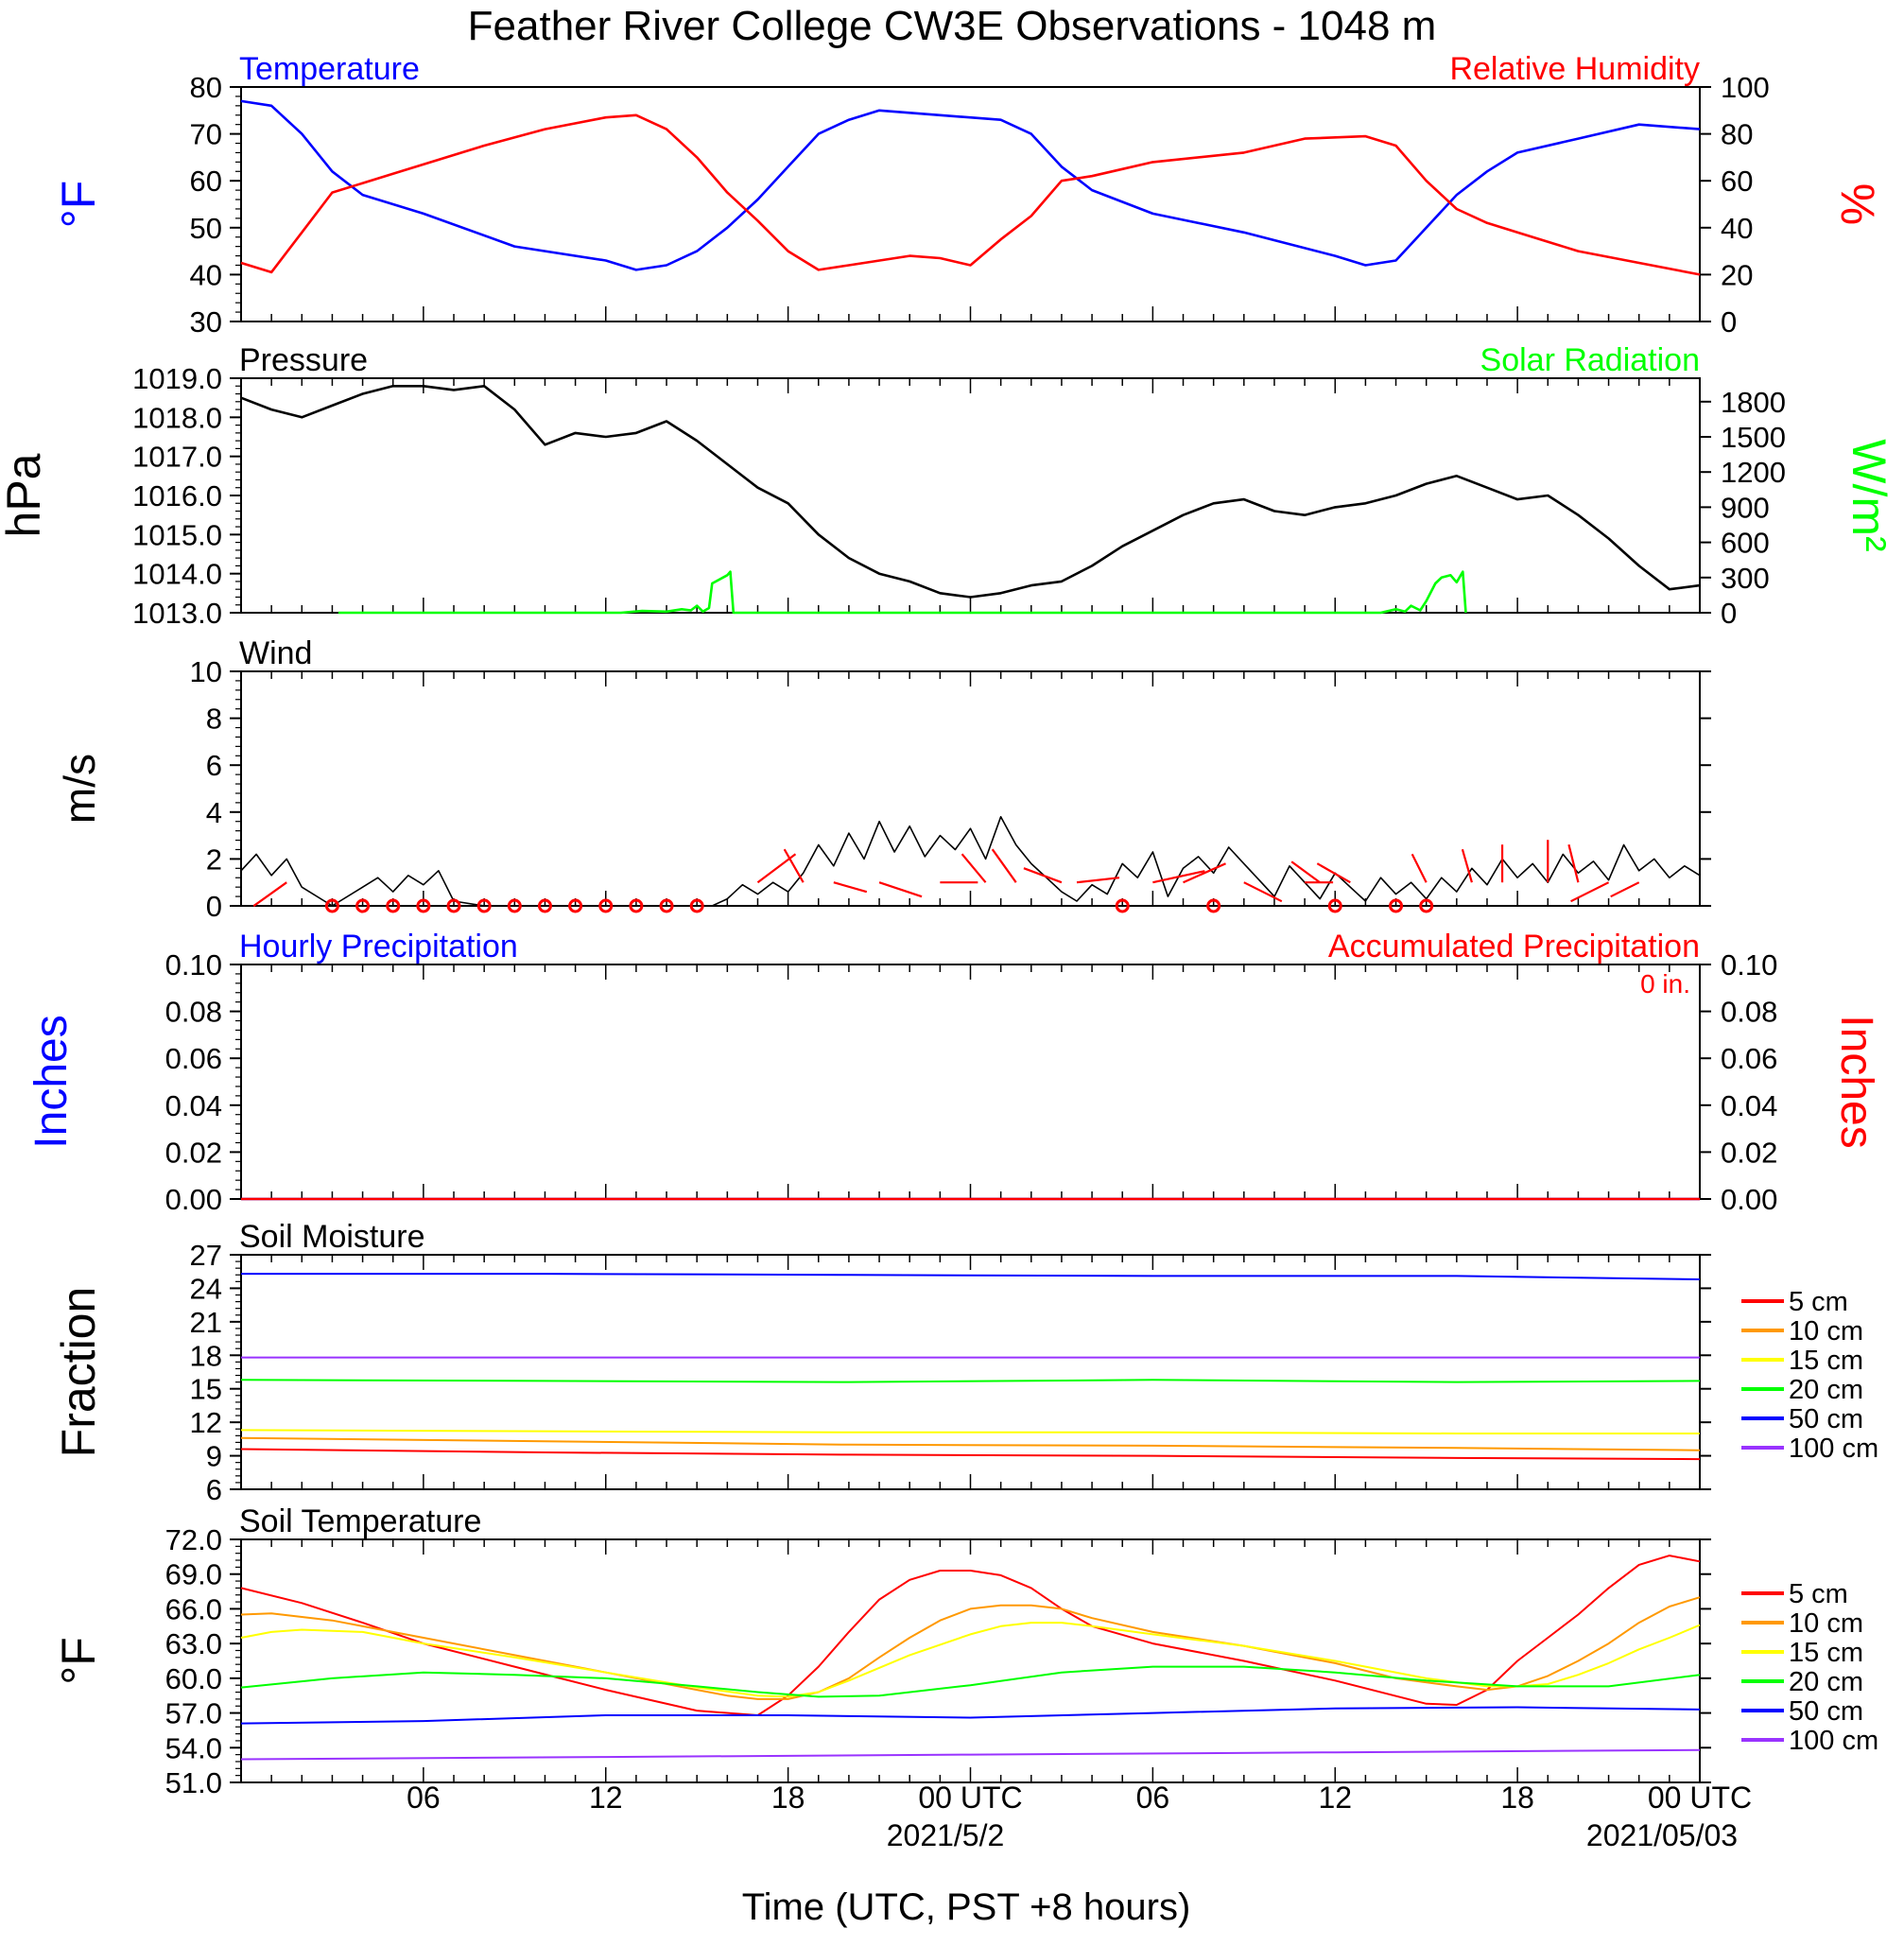  I want to click on legend-label-soil-moisture: 5 cm, so click(1818, 1302).